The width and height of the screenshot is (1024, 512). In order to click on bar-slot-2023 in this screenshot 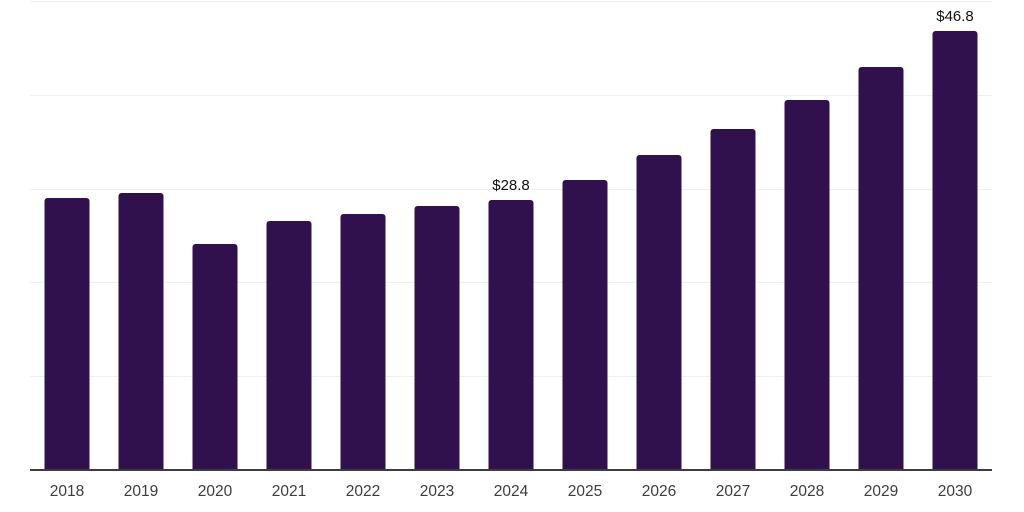, I will do `click(437, 235)`.